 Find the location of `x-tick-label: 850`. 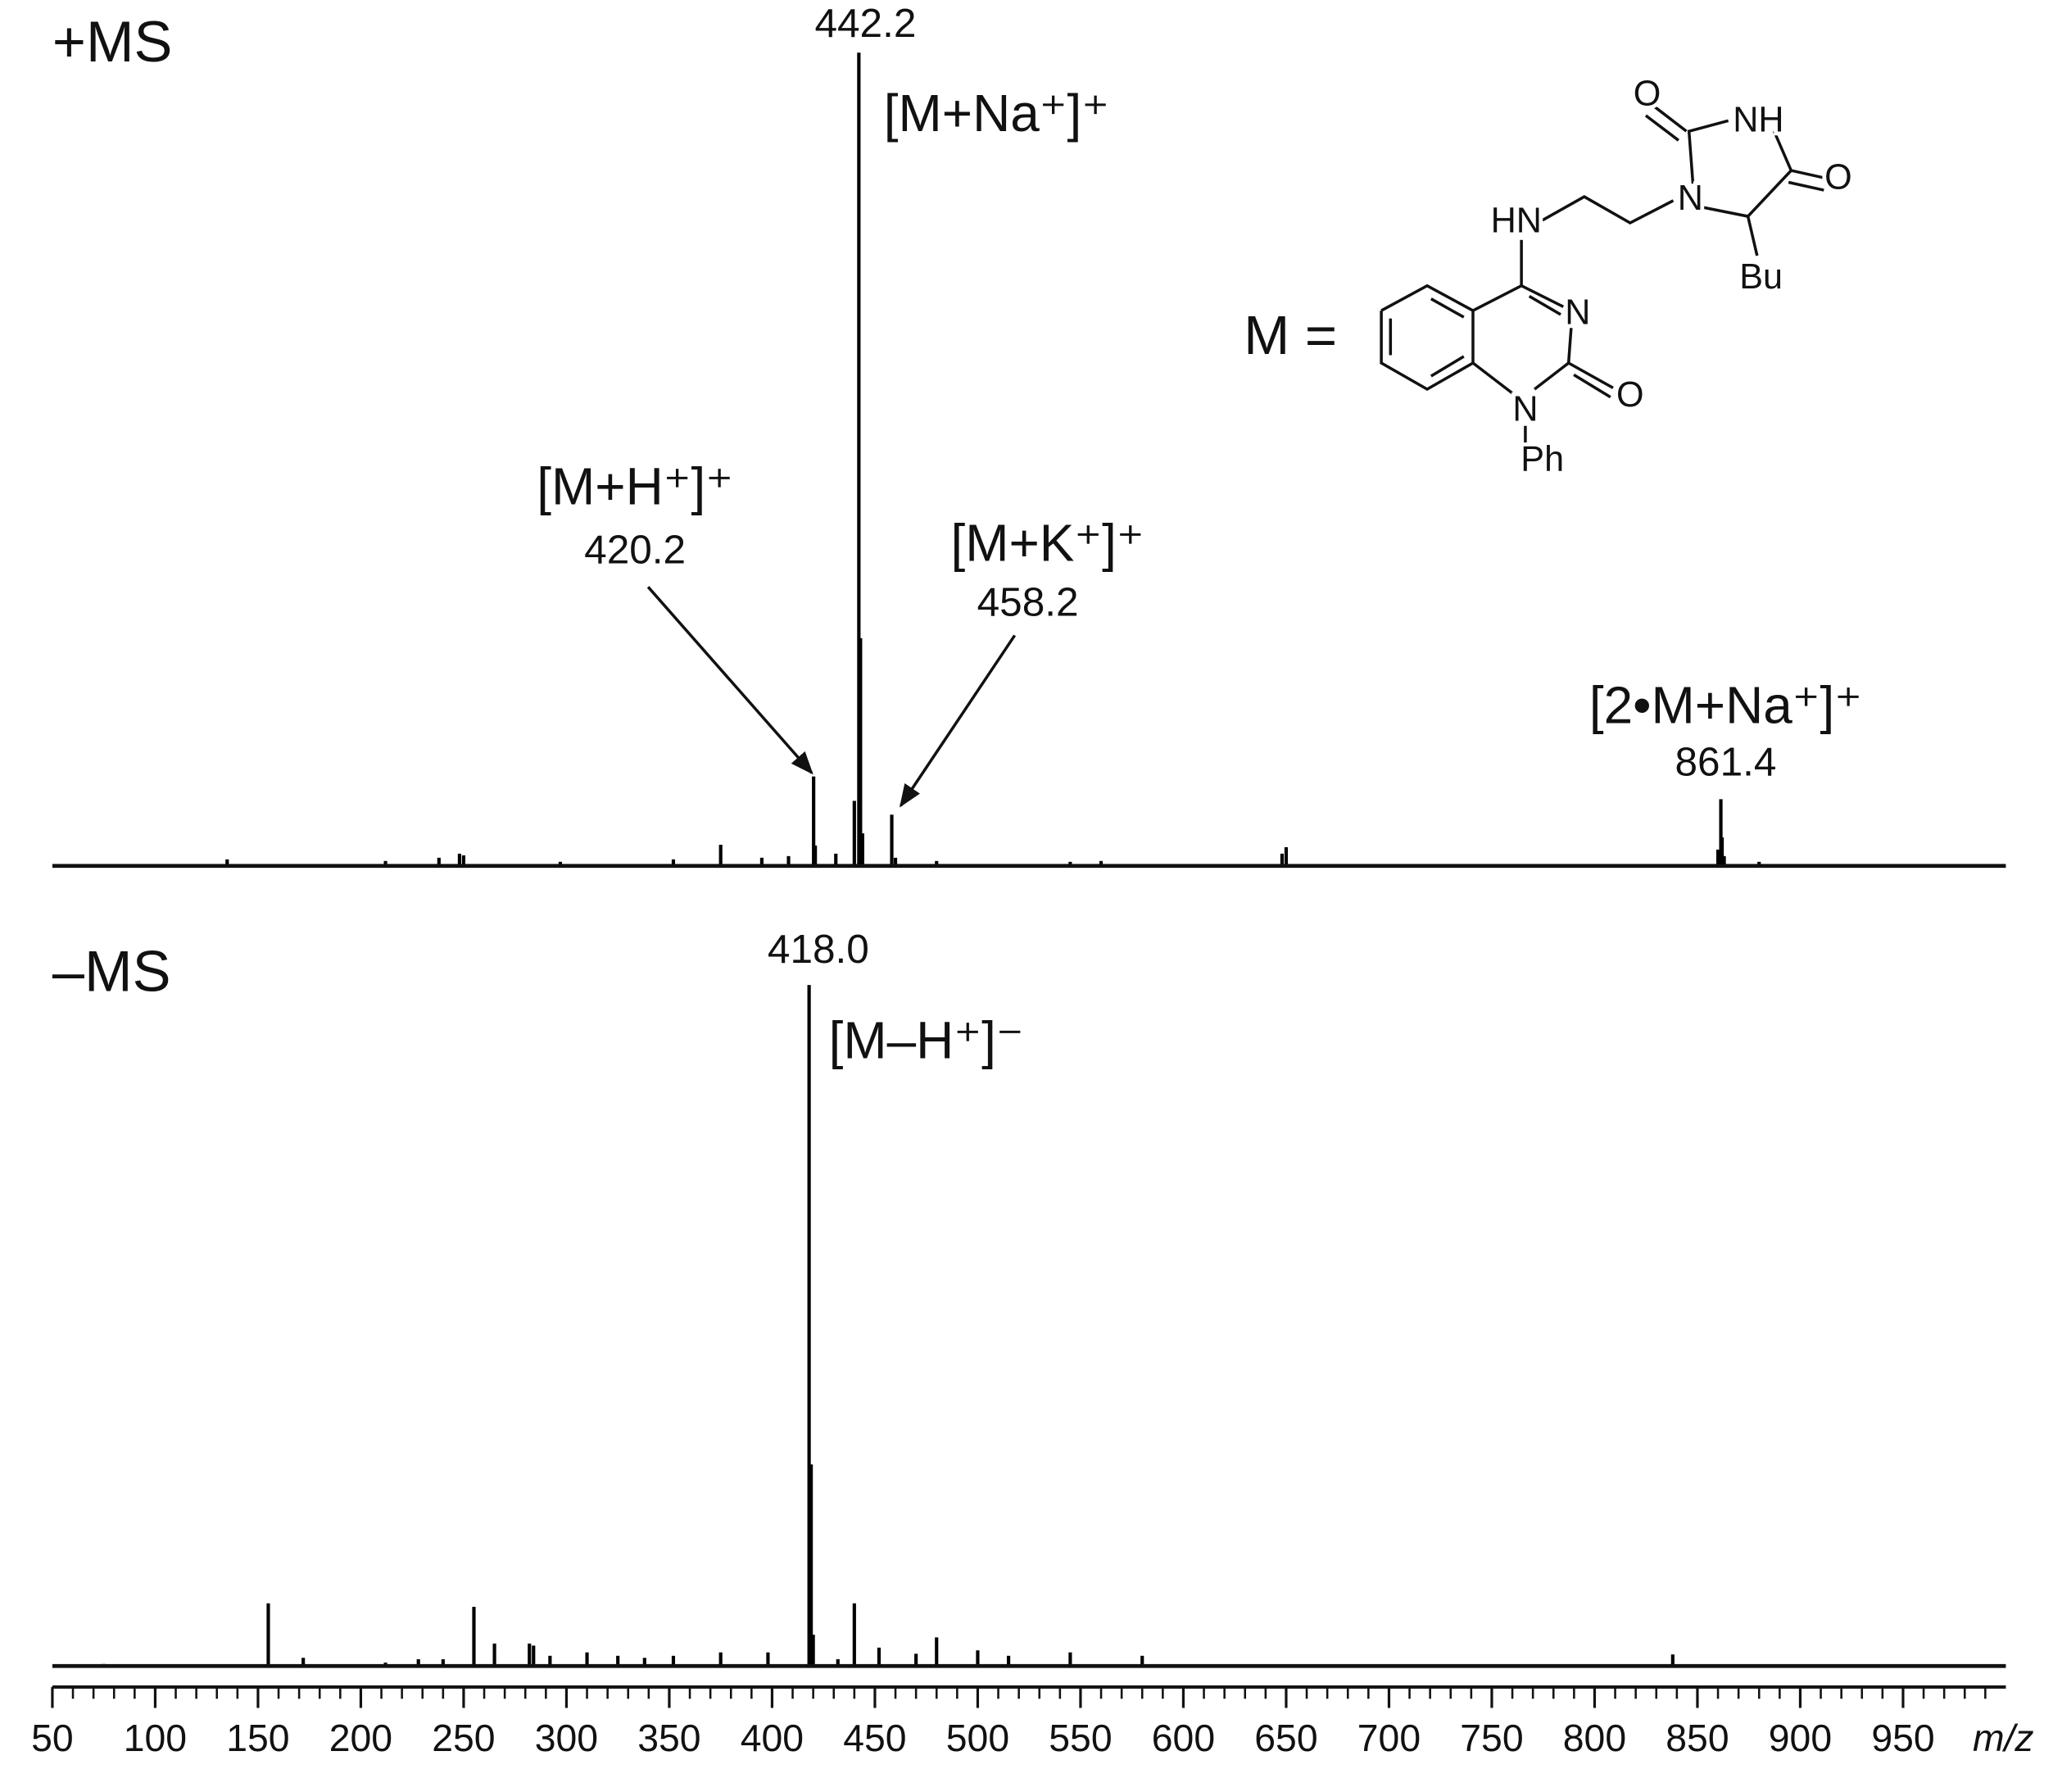

x-tick-label: 850 is located at coordinates (1697, 1738).